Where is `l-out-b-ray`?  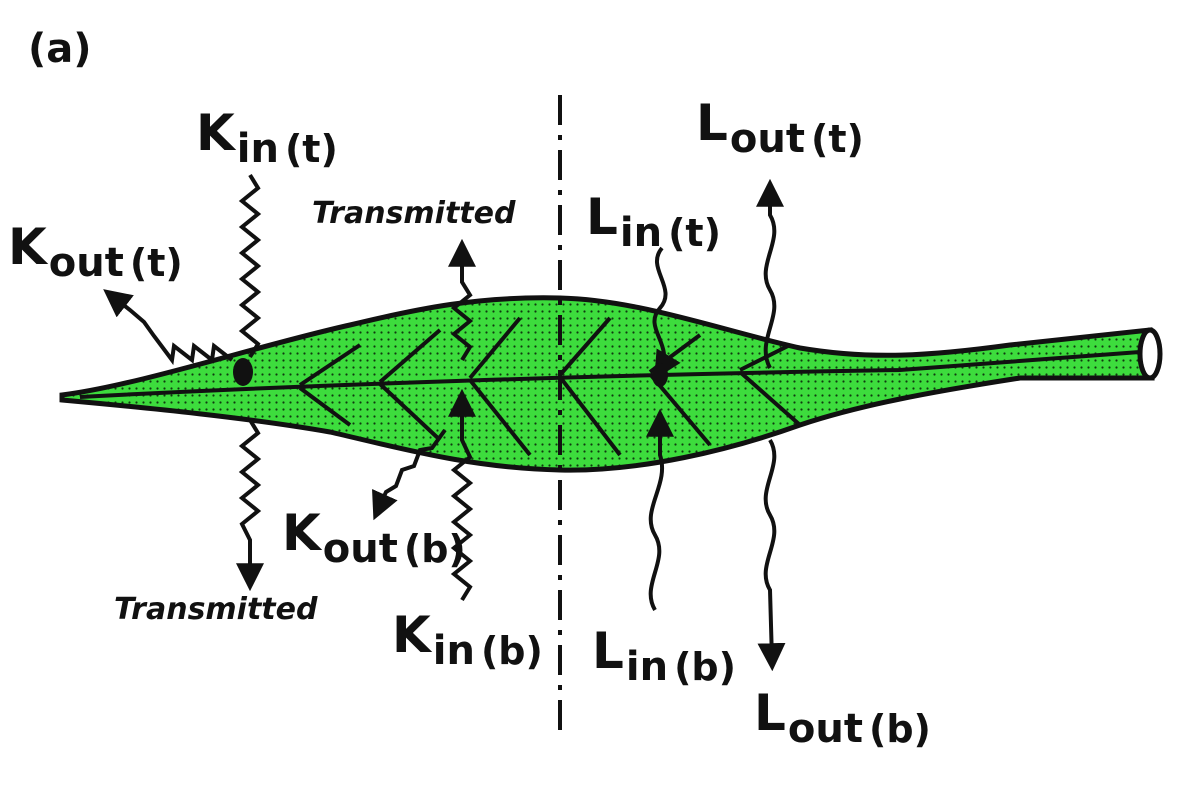 l-out-b-ray is located at coordinates (771, 555).